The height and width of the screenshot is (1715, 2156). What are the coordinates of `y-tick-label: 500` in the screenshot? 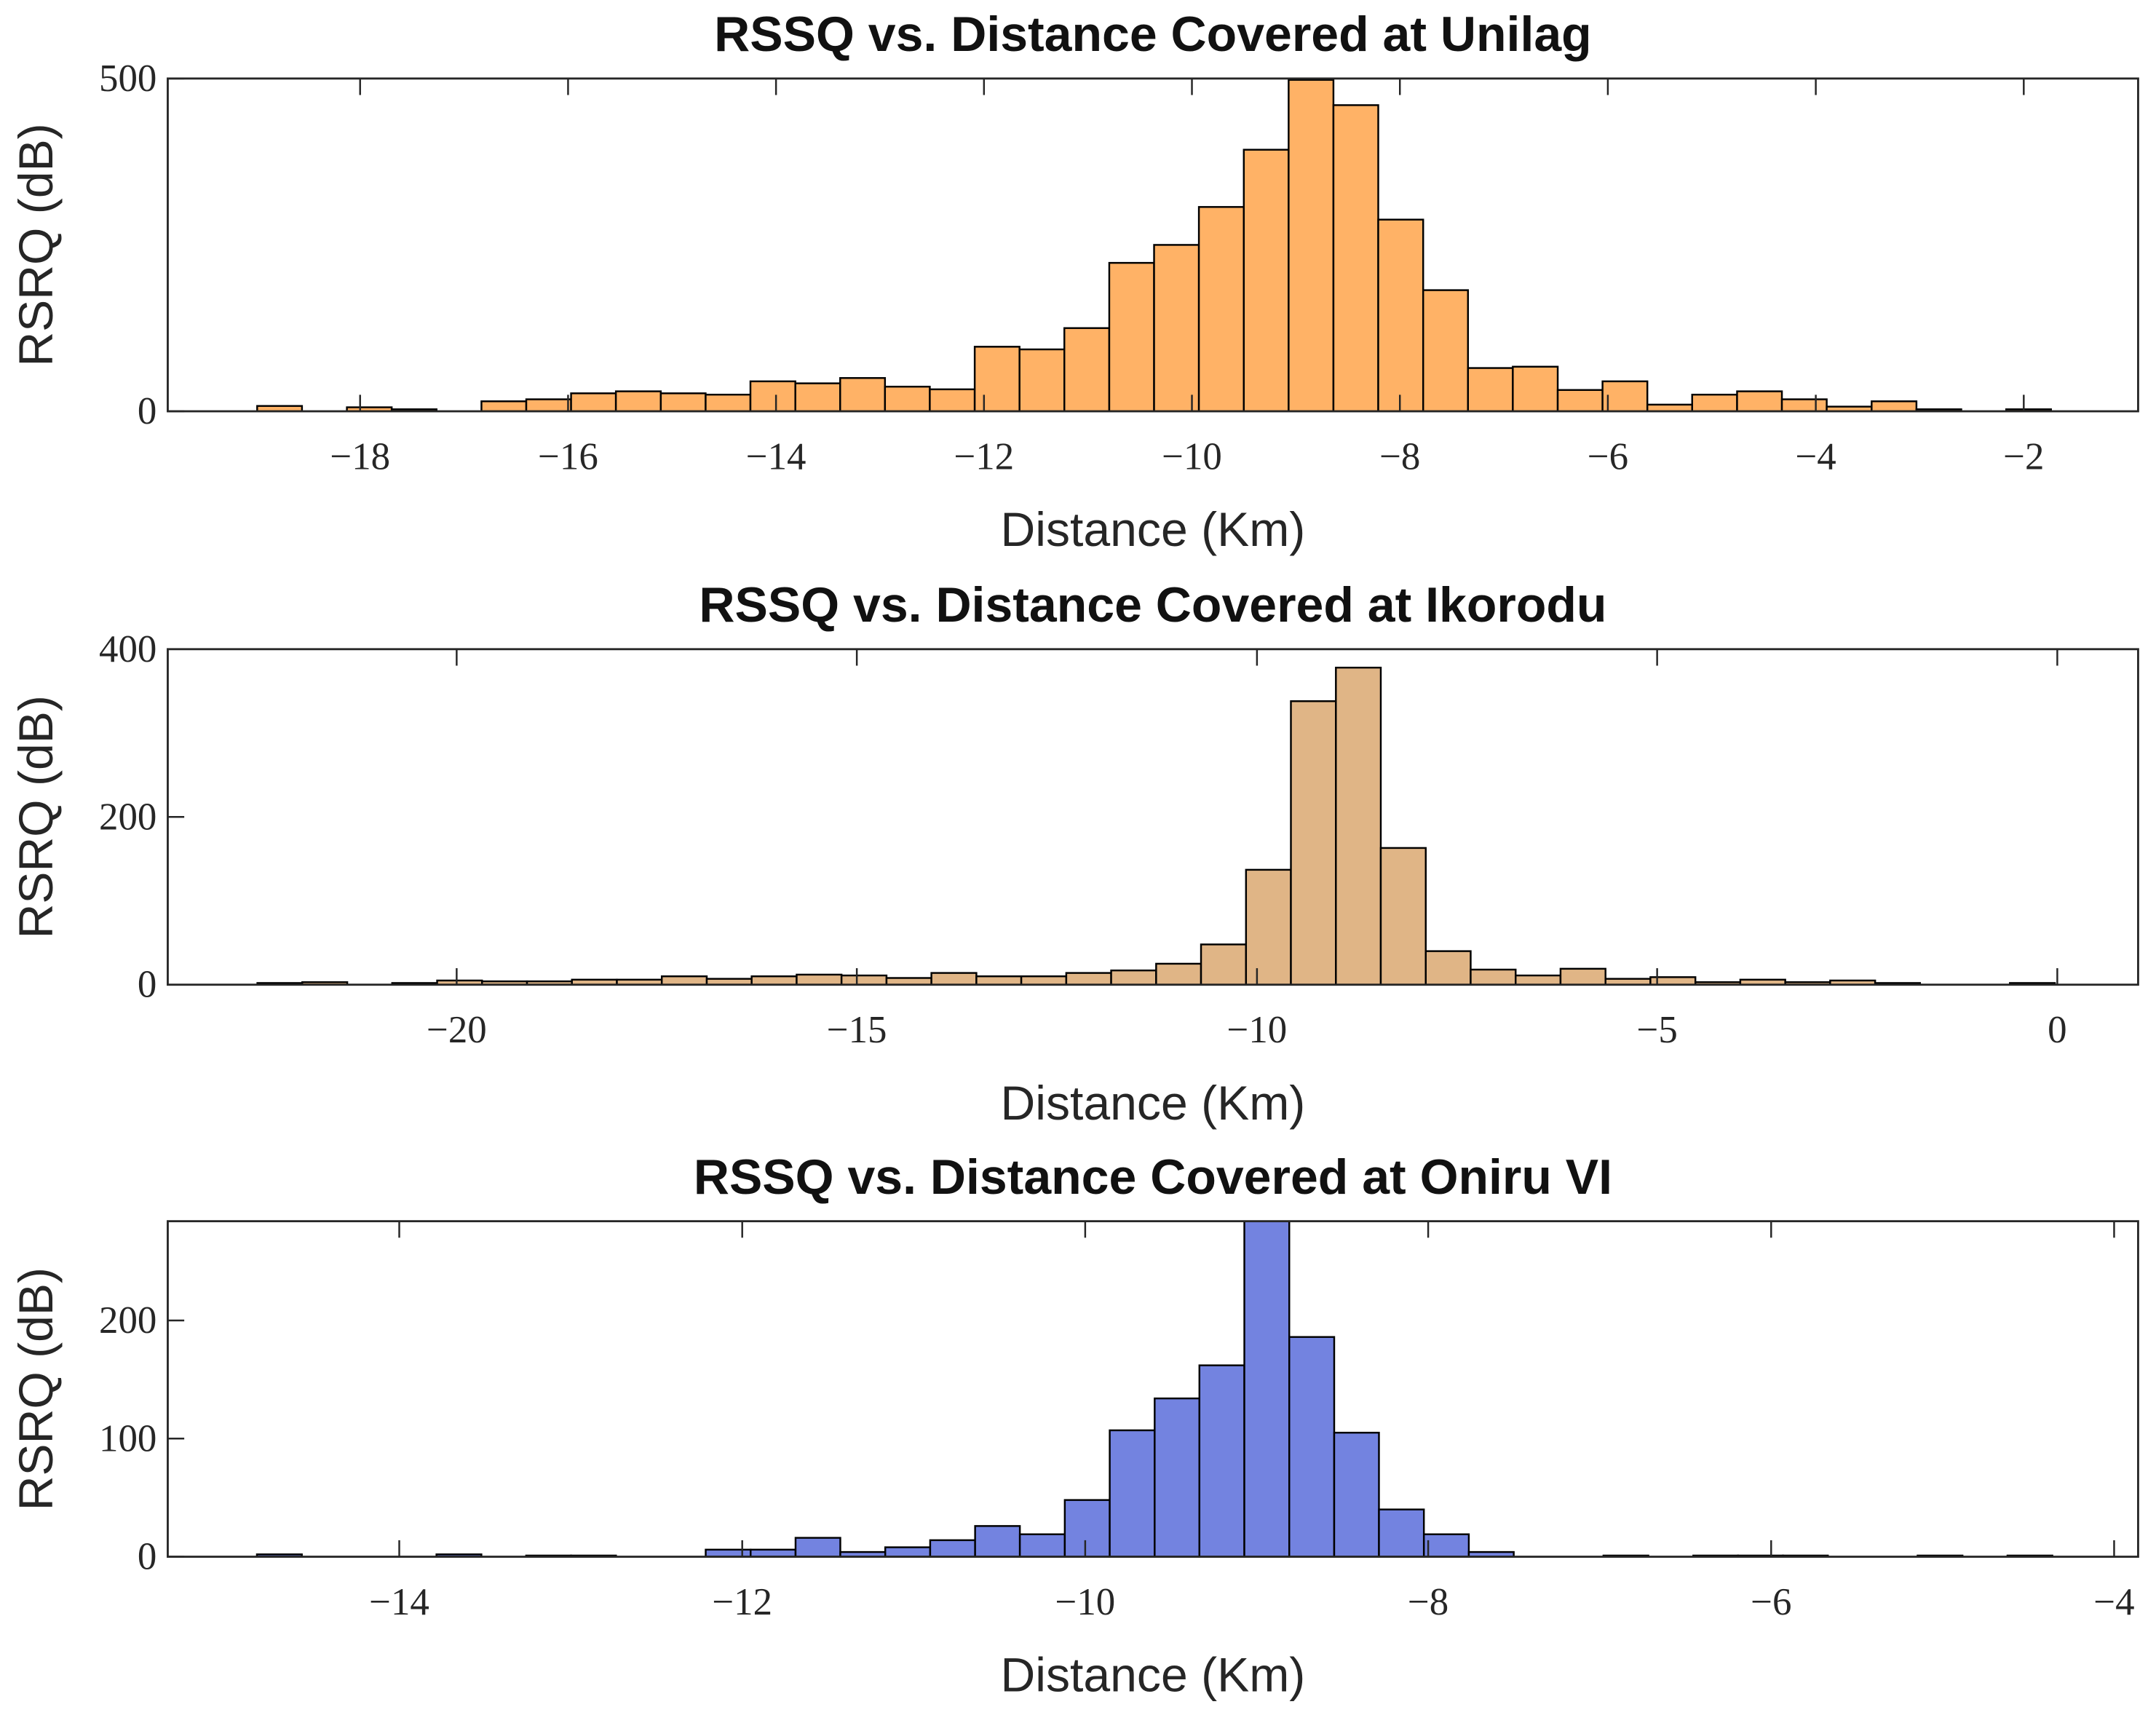 It's located at (127, 79).